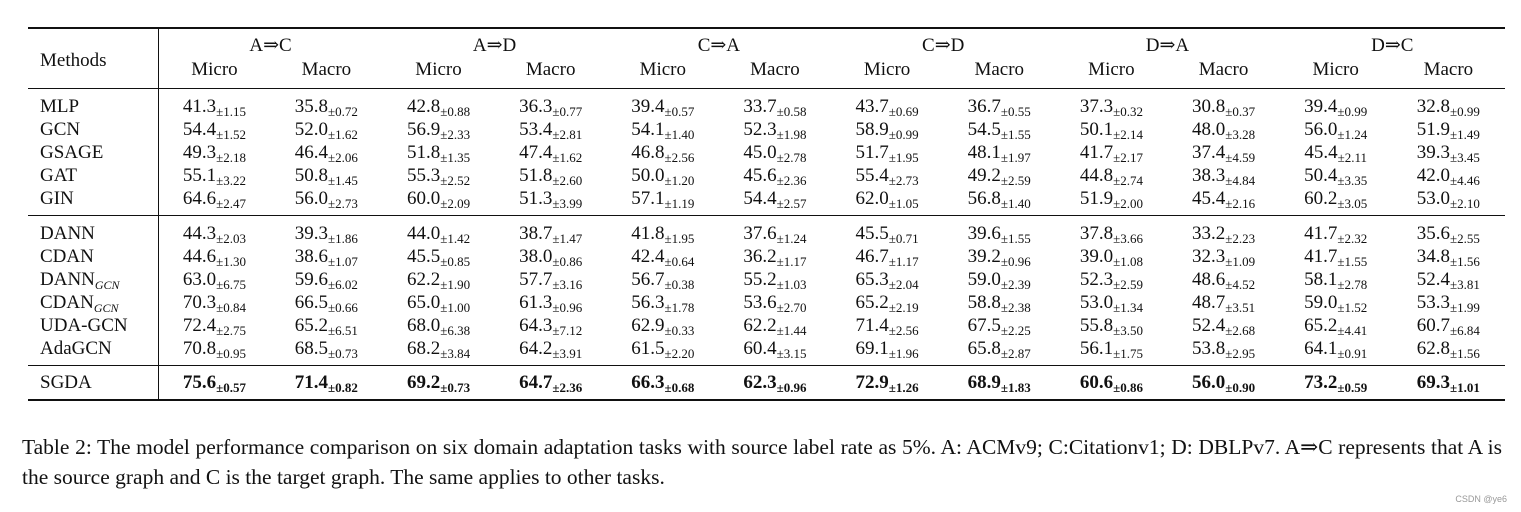 This screenshot has height=512, width=1521. I want to click on score-std: ±1.01, so click(1465, 387).